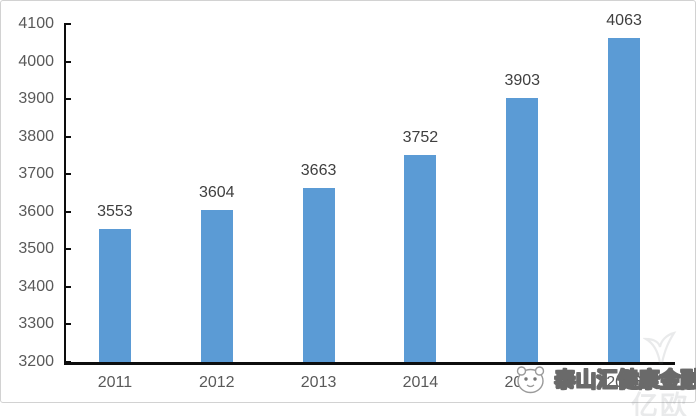 Image resolution: width=696 pixels, height=416 pixels. What do you see at coordinates (318, 382) in the screenshot?
I see `x-axis-label: 2013` at bounding box center [318, 382].